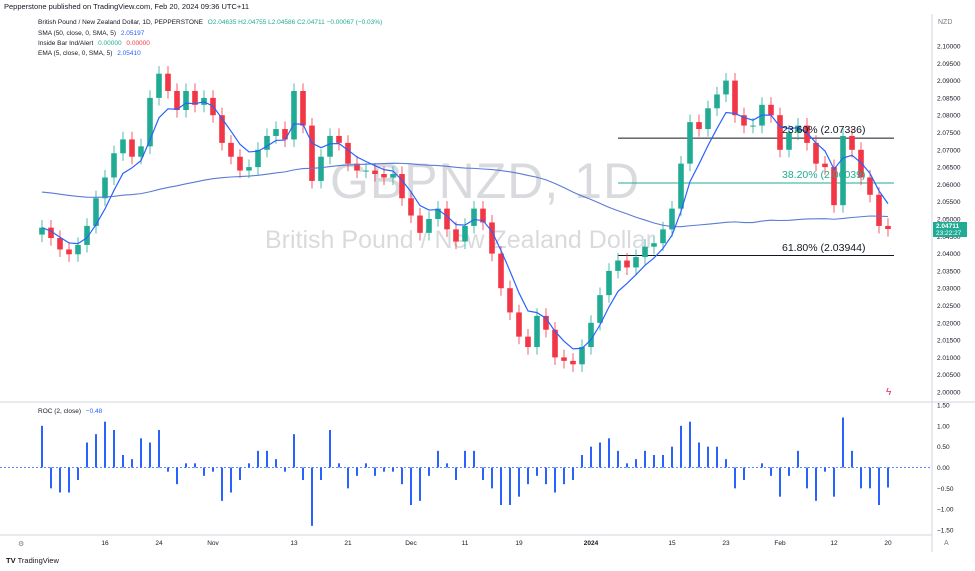 The height and width of the screenshot is (571, 975). What do you see at coordinates (465, 195) in the screenshot?
I see `sma-50-line` at bounding box center [465, 195].